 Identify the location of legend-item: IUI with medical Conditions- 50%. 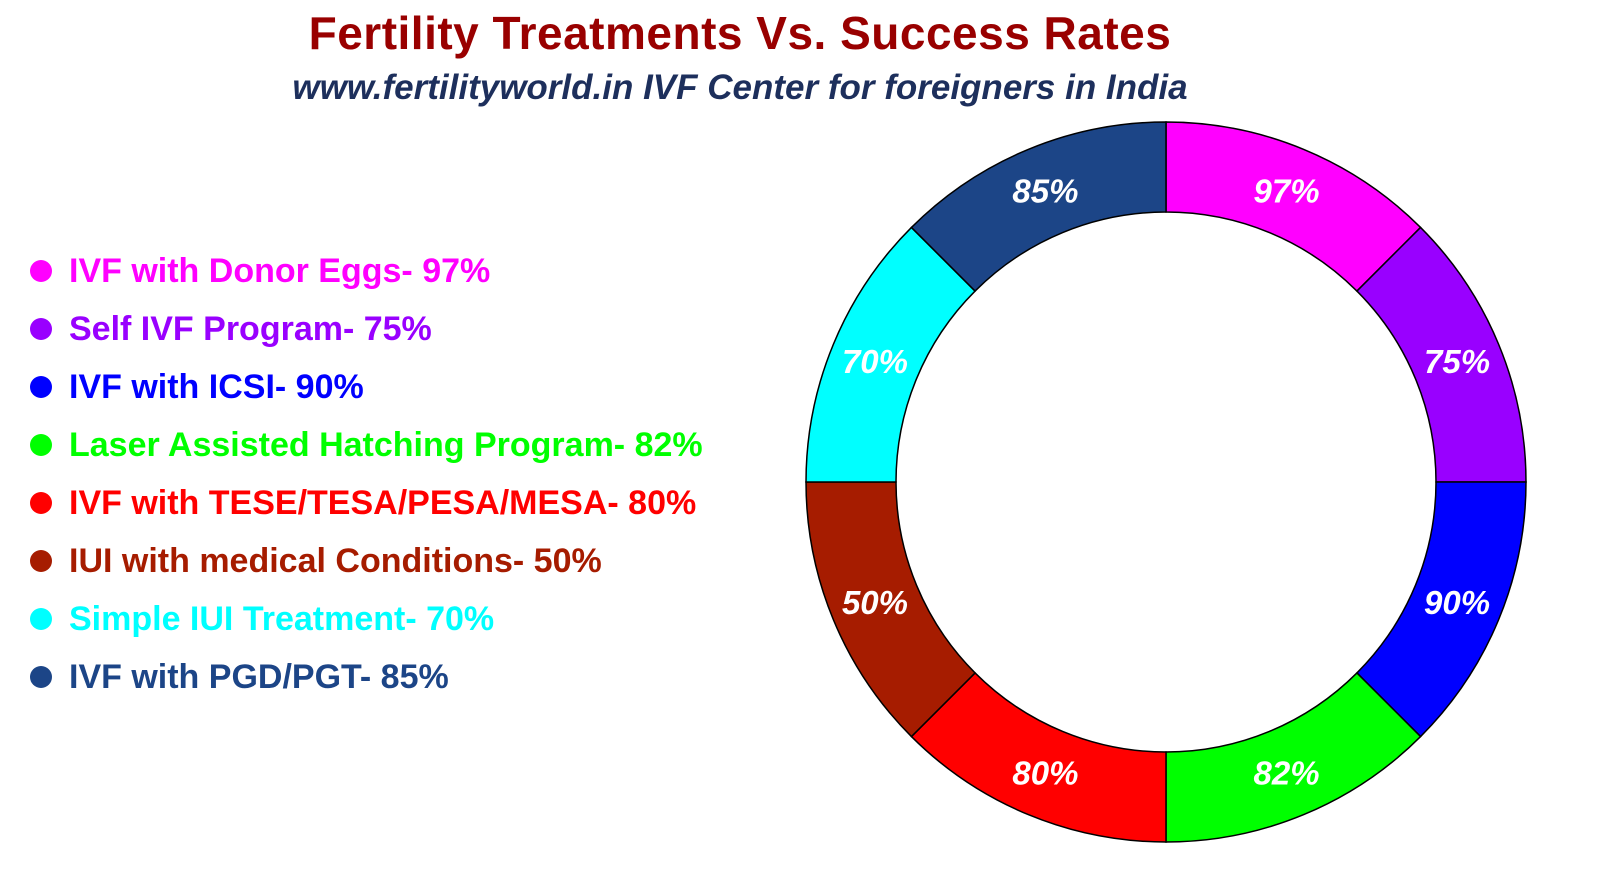
(366, 561).